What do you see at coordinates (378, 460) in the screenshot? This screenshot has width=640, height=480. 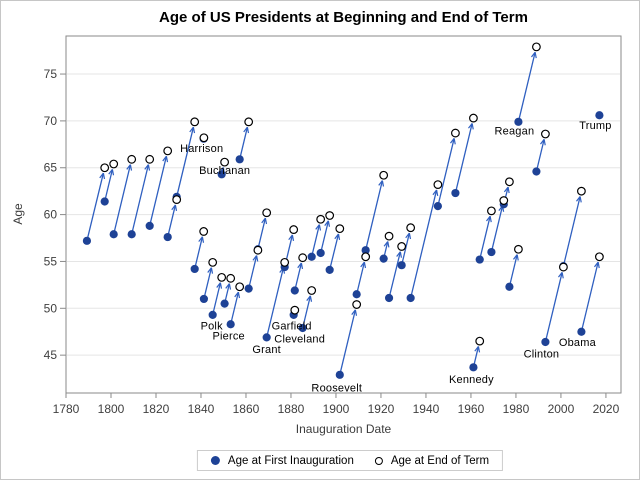 I see `open-circle-icon` at bounding box center [378, 460].